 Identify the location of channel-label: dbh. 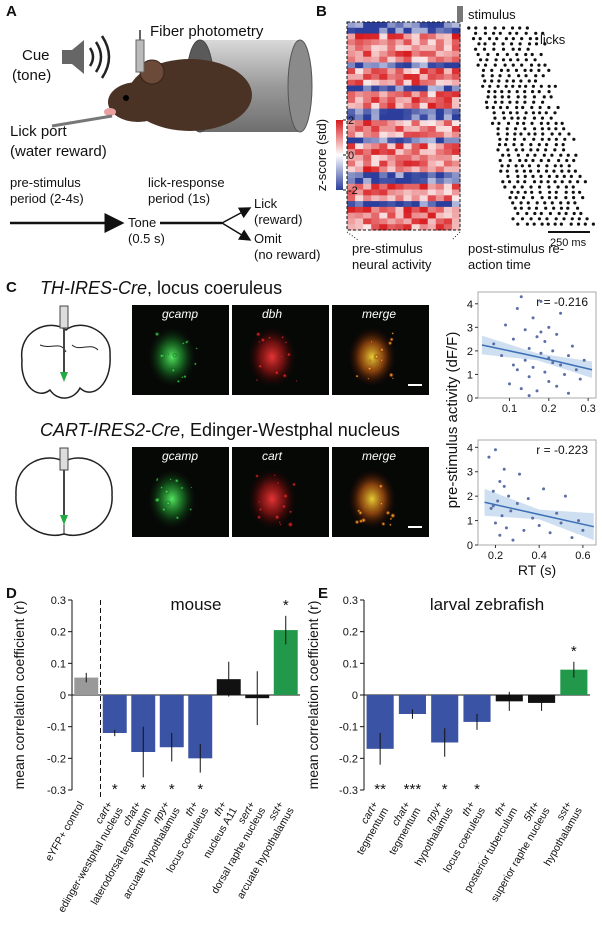
(272, 314).